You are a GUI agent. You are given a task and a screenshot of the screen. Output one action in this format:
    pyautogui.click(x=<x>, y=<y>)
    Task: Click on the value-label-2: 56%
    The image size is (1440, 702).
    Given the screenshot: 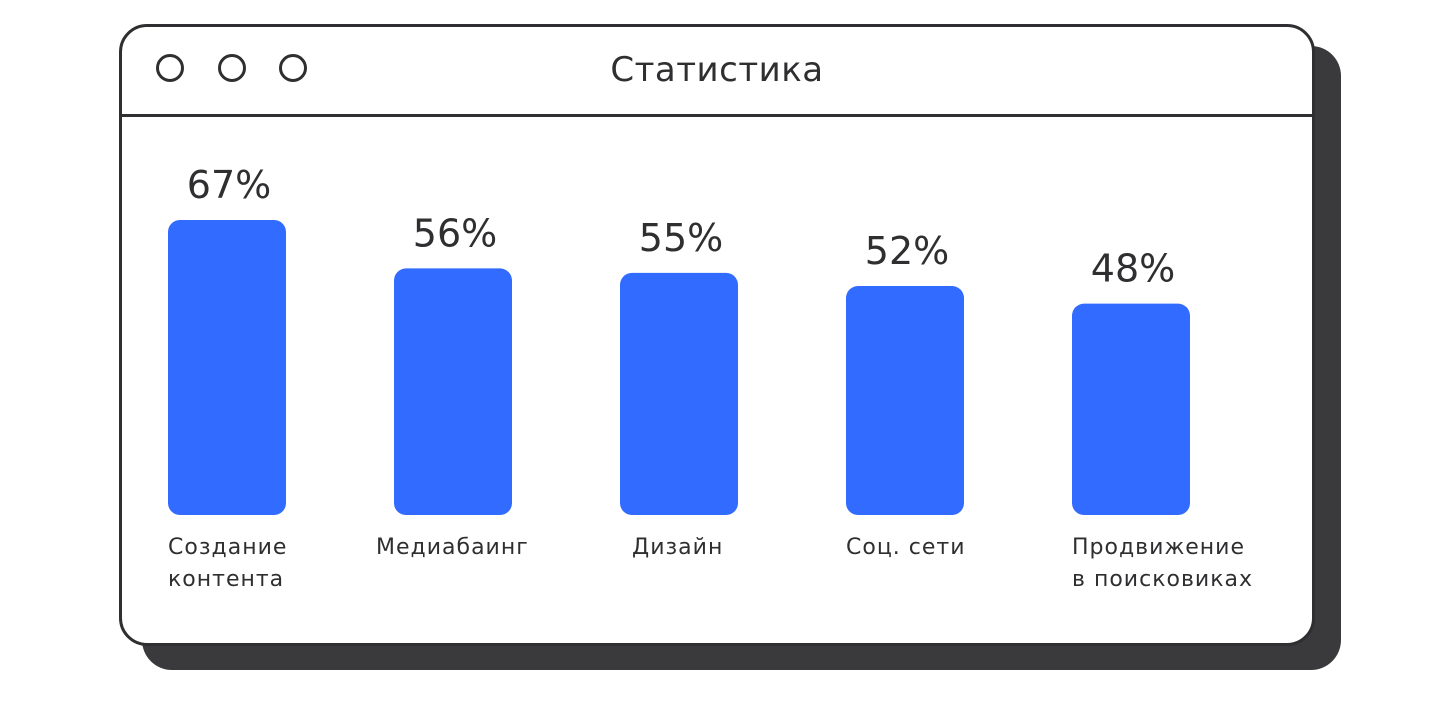 What is the action you would take?
    pyautogui.click(x=455, y=233)
    